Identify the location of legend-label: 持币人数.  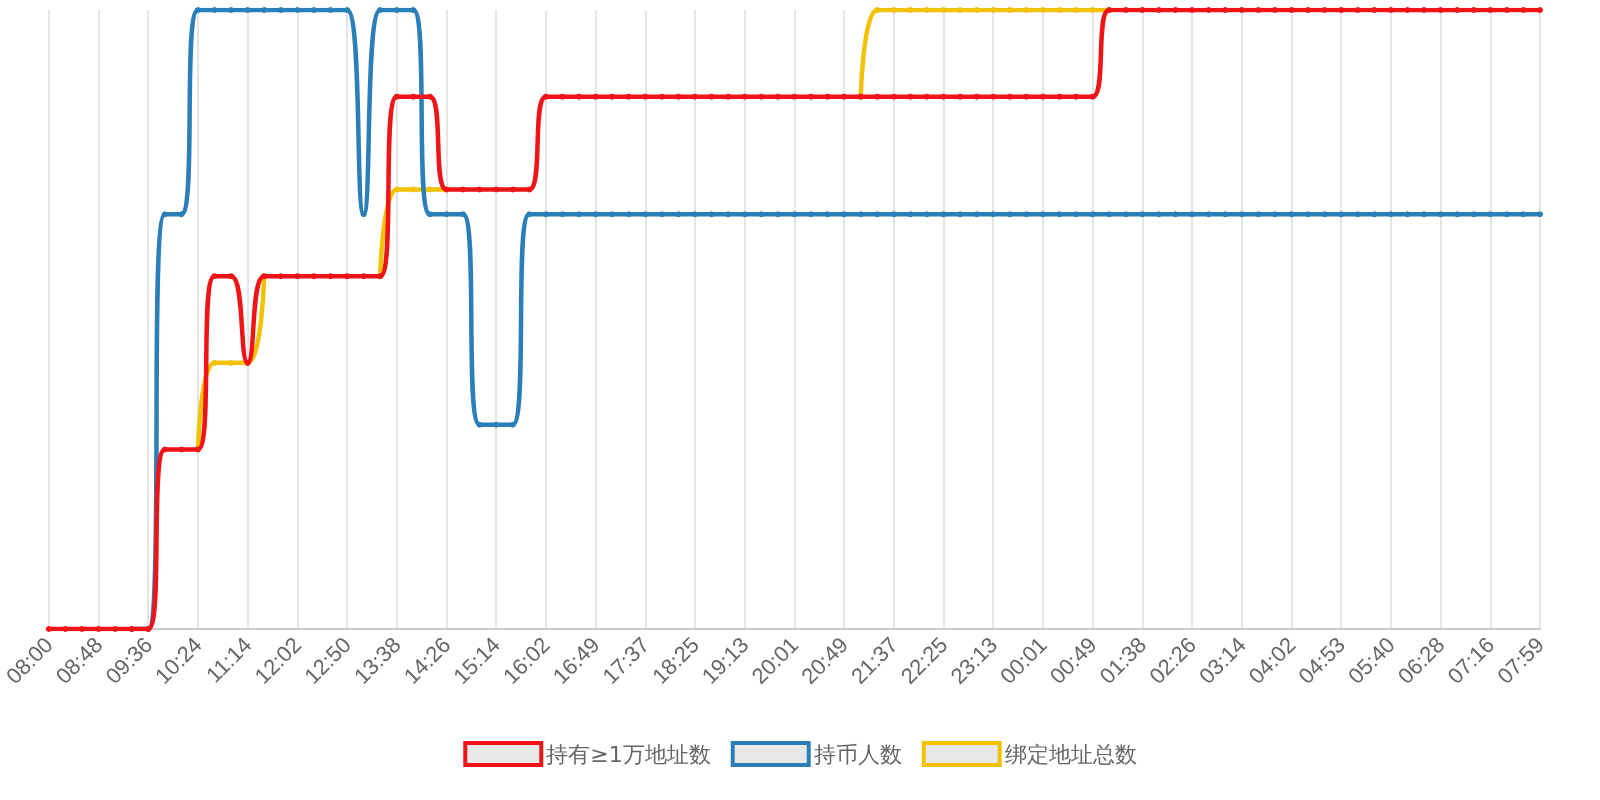
(857, 754).